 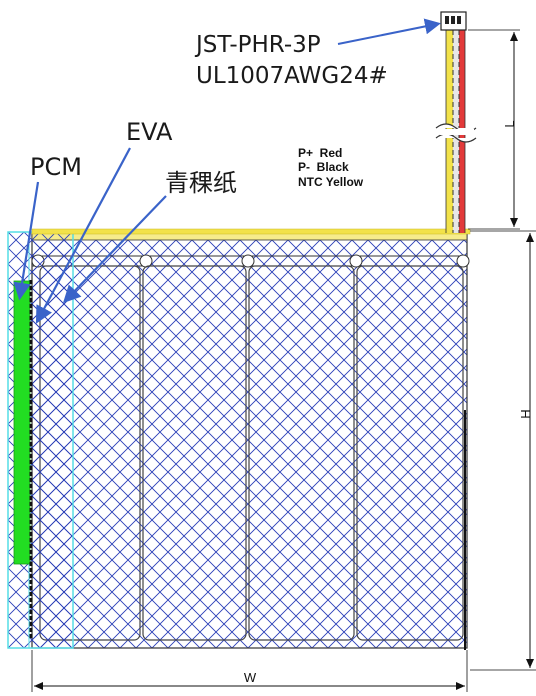 What do you see at coordinates (389, 31) in the screenshot?
I see `connector-arrow` at bounding box center [389, 31].